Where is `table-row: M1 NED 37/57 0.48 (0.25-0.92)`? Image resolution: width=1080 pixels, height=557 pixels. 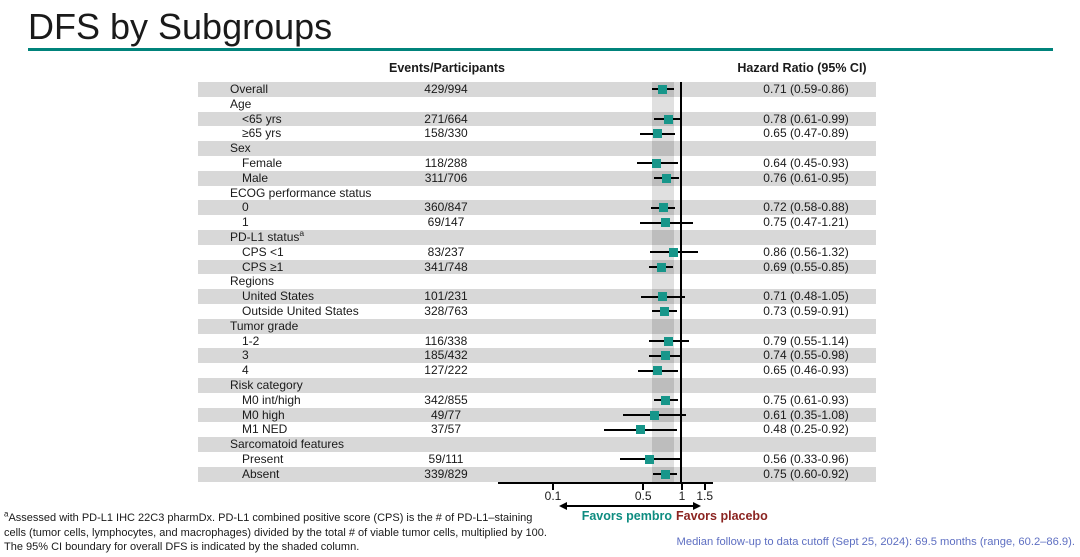 table-row: M1 NED 37/57 0.48 (0.25-0.92) is located at coordinates (537, 429).